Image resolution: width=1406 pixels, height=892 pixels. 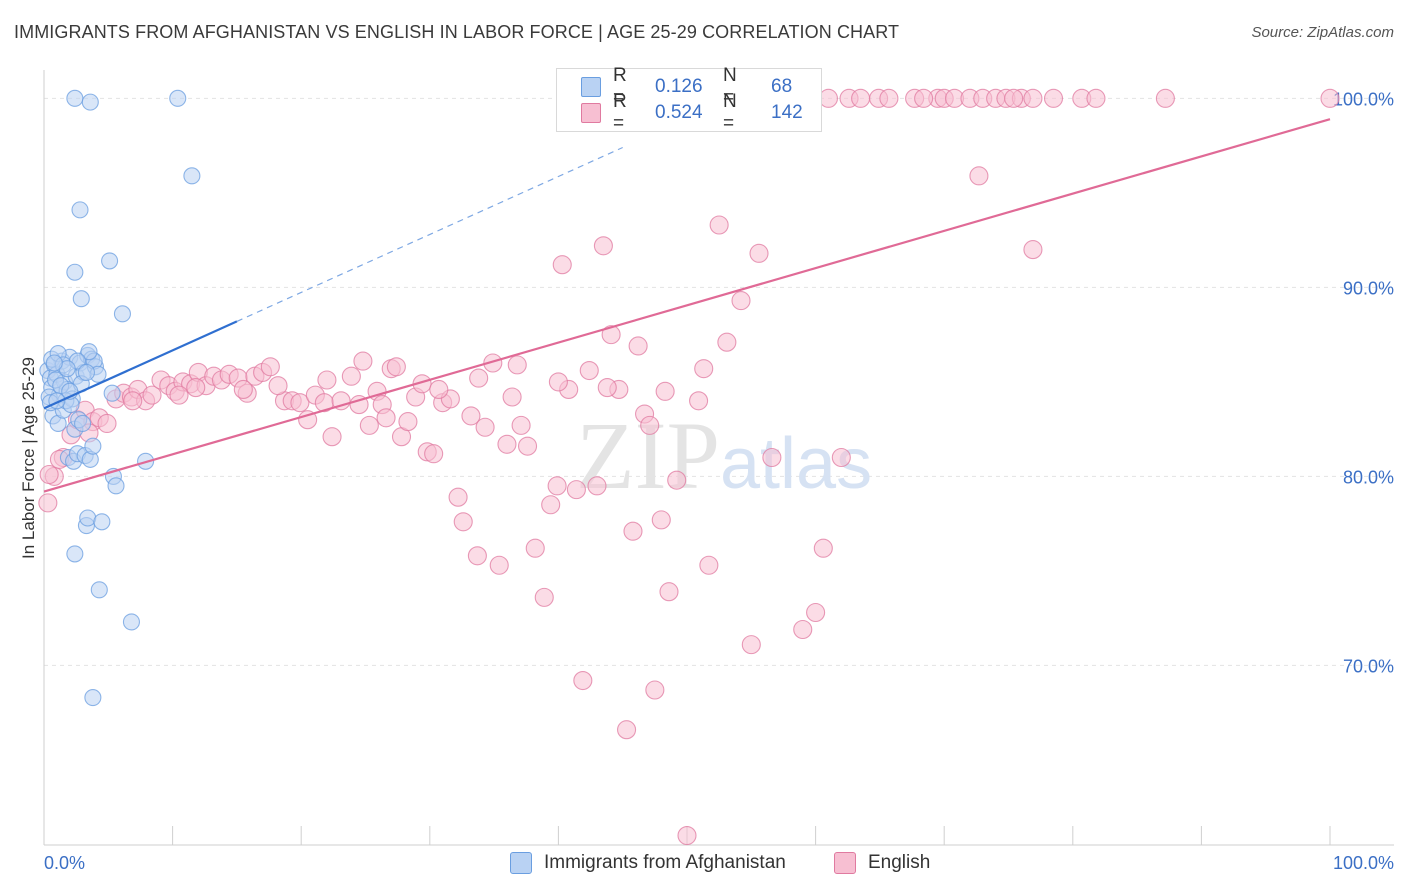 What do you see at coordinates (679, 86) in the screenshot?
I see `stats-r-value-afghanistan: 0.126` at bounding box center [679, 86].